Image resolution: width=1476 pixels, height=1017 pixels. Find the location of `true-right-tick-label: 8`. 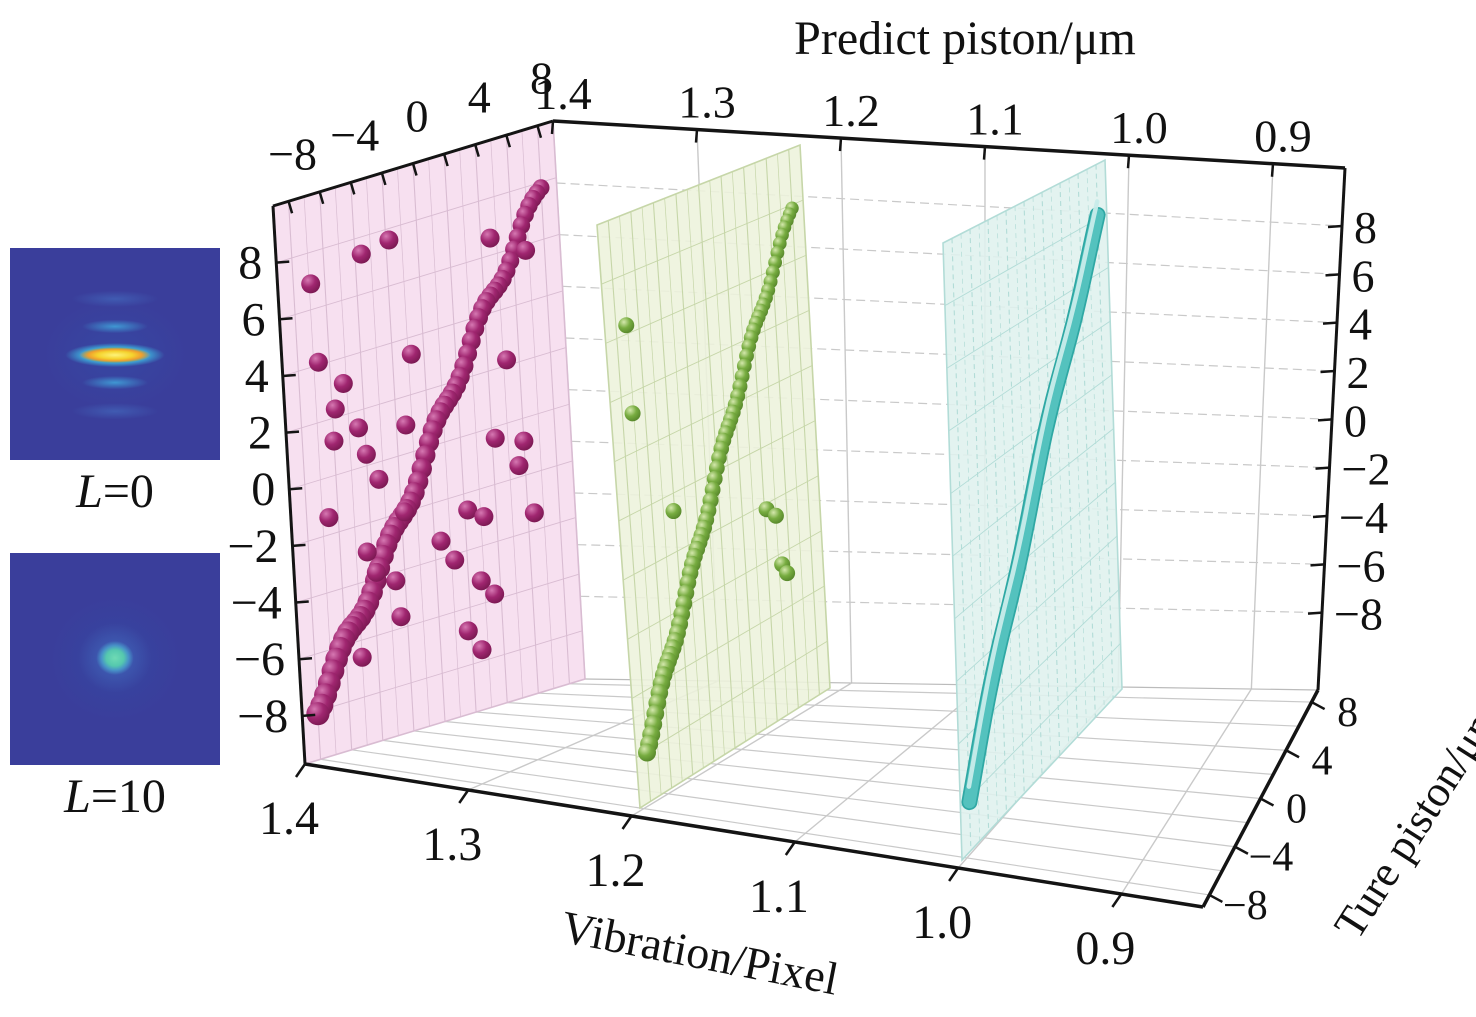

true-right-tick-label: 8 is located at coordinates (1365, 227).